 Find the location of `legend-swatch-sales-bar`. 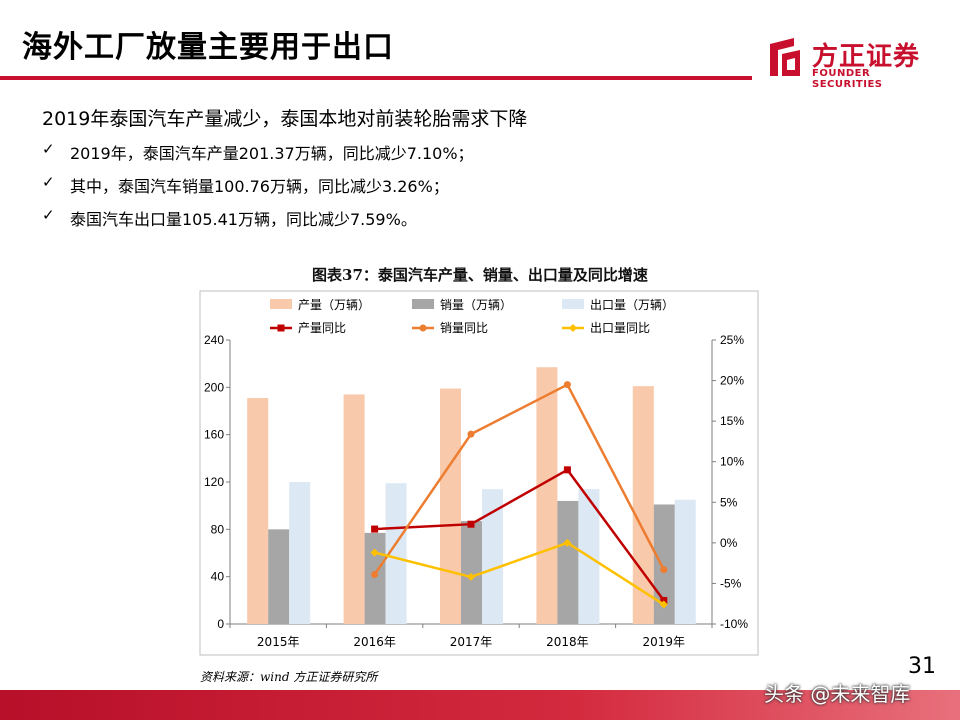

legend-swatch-sales-bar is located at coordinates (423, 304).